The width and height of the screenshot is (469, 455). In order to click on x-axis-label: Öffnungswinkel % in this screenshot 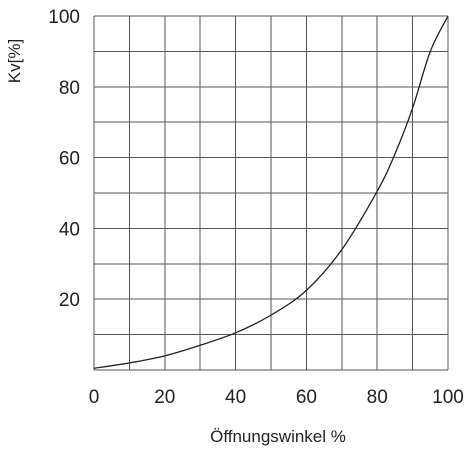, I will do `click(278, 436)`.